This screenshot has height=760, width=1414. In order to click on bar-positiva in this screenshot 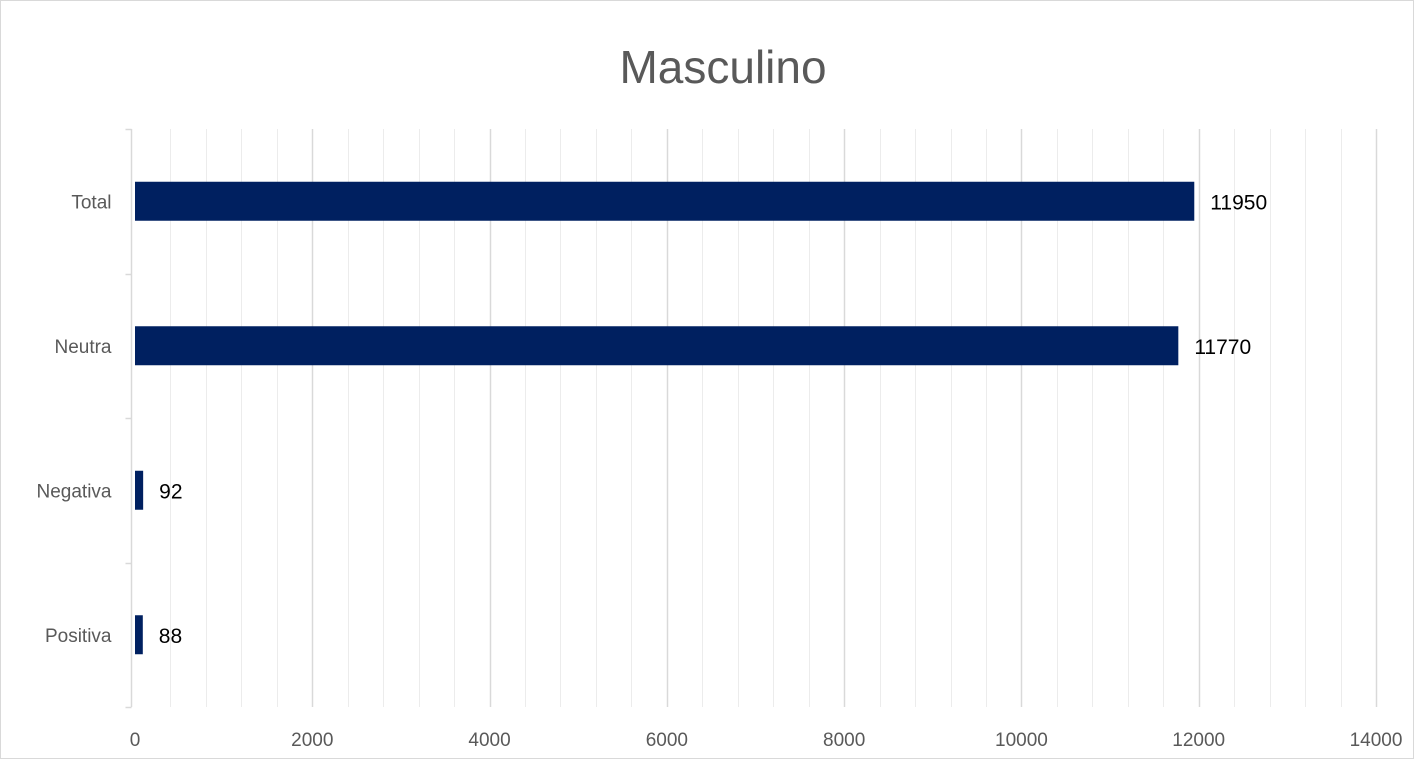, I will do `click(139, 635)`.